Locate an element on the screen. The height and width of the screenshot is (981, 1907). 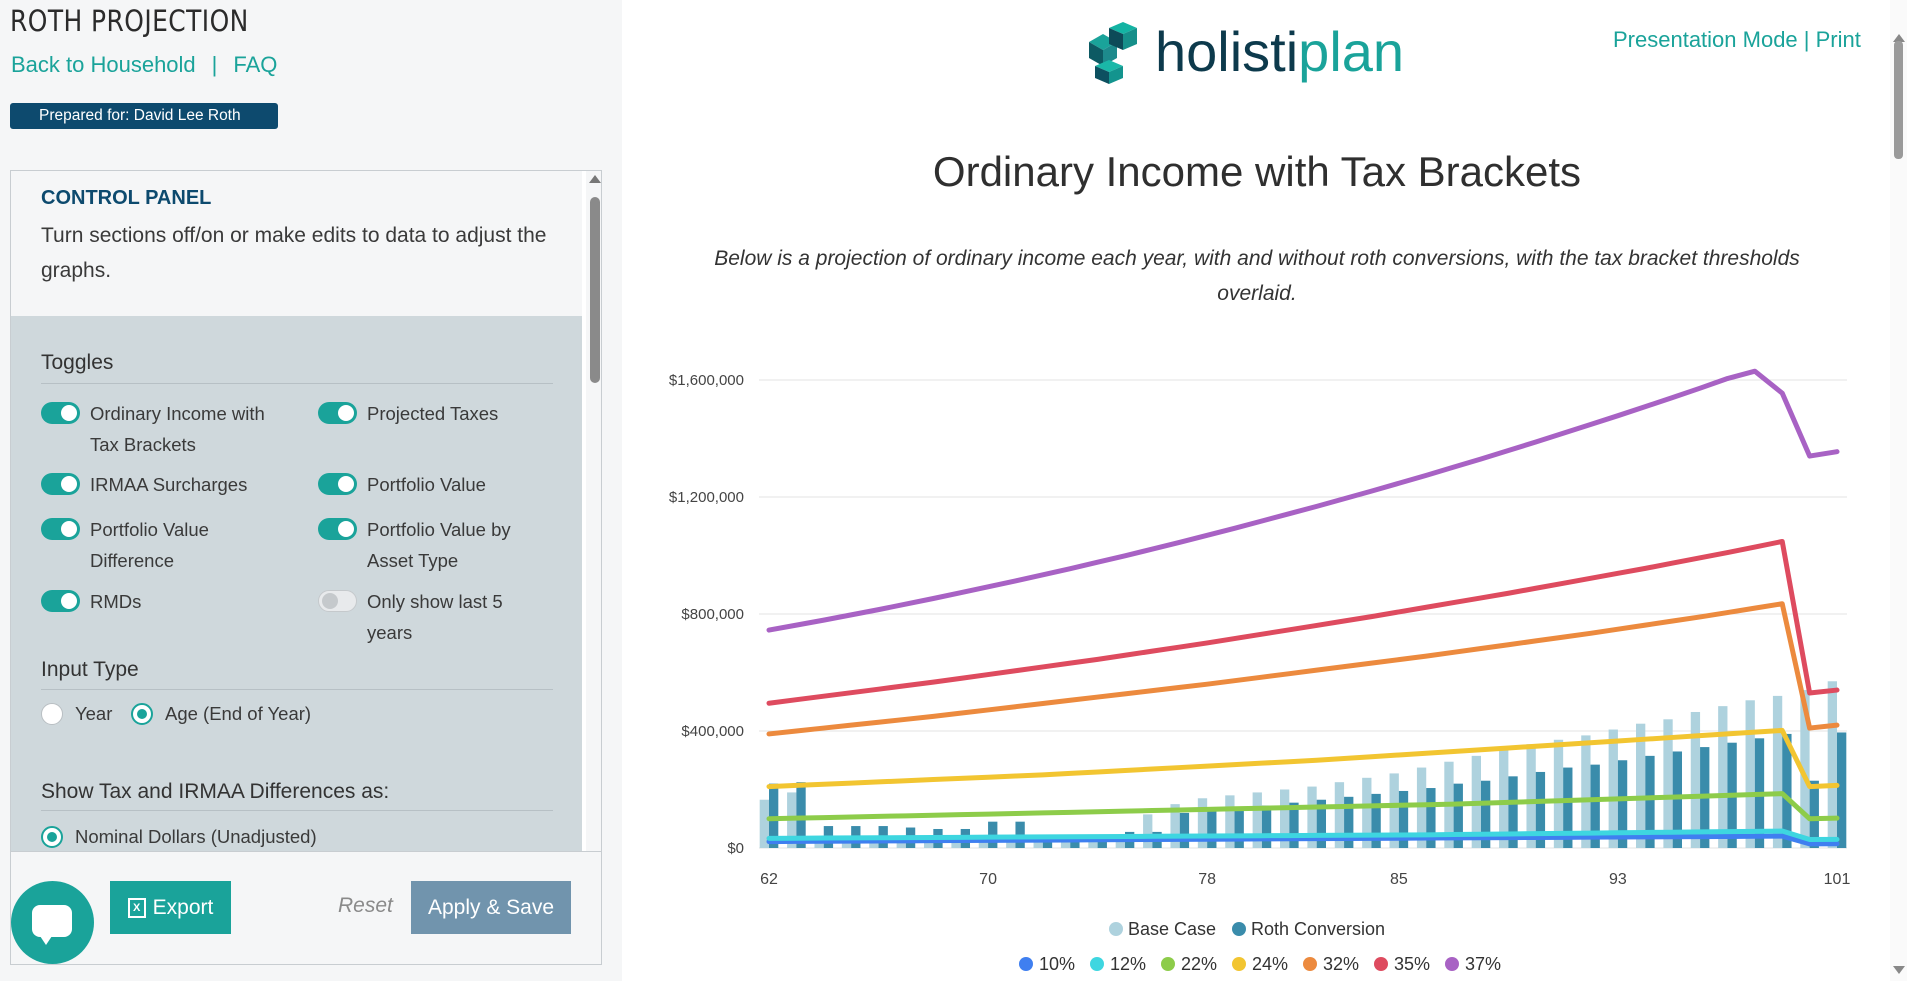
y-tick-label: $1,200,000 is located at coordinates (706, 497).